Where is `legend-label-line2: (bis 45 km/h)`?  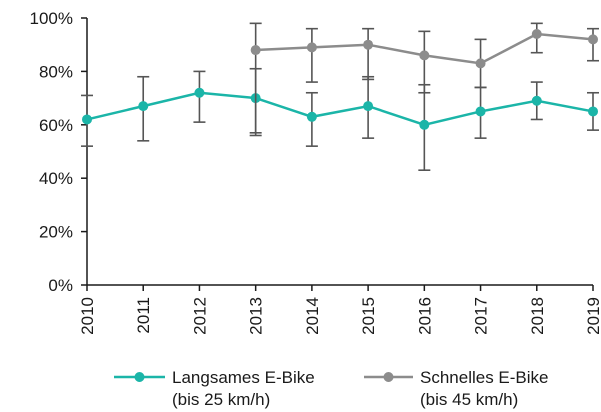 legend-label-line2: (bis 45 km/h) is located at coordinates (469, 399).